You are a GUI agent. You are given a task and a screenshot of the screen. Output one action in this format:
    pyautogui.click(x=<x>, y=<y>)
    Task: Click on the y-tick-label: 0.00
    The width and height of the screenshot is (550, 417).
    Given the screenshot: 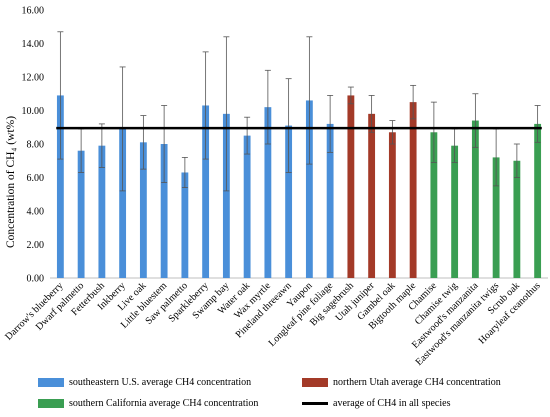 What is the action you would take?
    pyautogui.click(x=36, y=279)
    